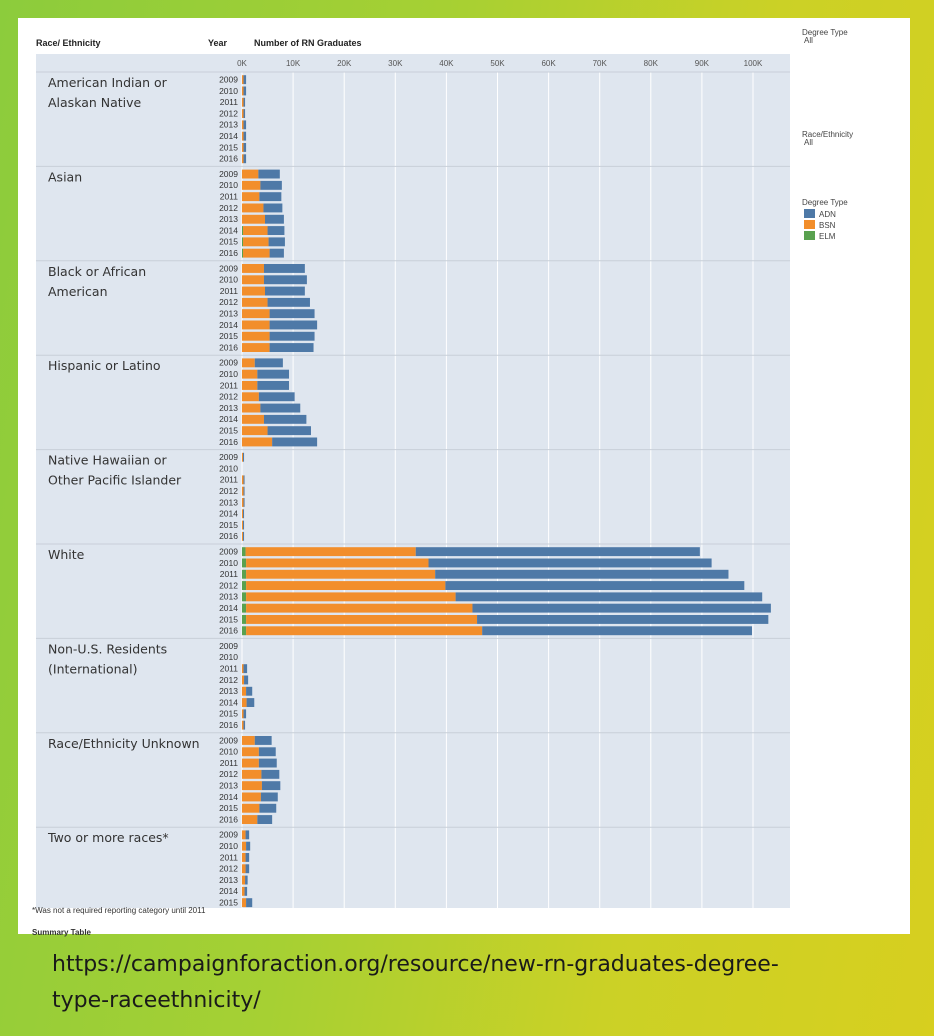 The image size is (934, 1036). What do you see at coordinates (308, 43) in the screenshot?
I see `header-value: Number of RN Graduates` at bounding box center [308, 43].